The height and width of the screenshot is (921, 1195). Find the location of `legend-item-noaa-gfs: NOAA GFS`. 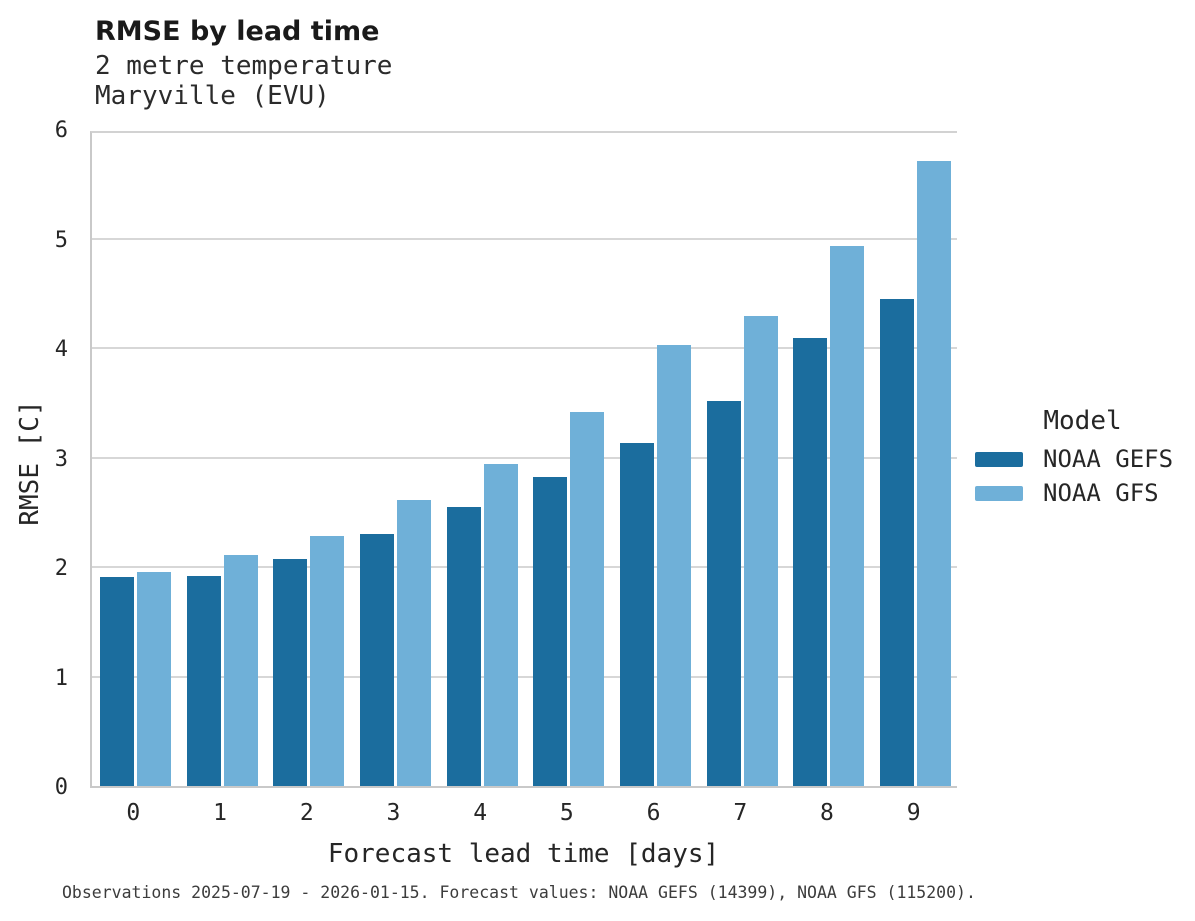

legend-item-noaa-gfs: NOAA GFS is located at coordinates (1082, 493).